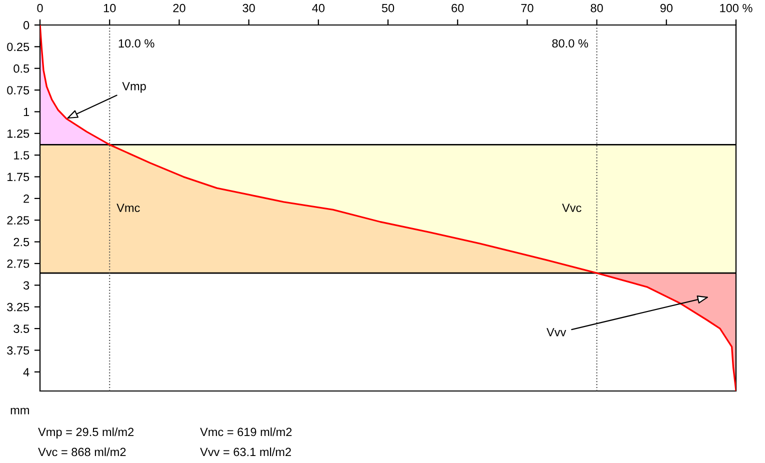 The width and height of the screenshot is (765, 463). What do you see at coordinates (82, 451) in the screenshot?
I see `text: Vvc = 868 ml/m2` at bounding box center [82, 451].